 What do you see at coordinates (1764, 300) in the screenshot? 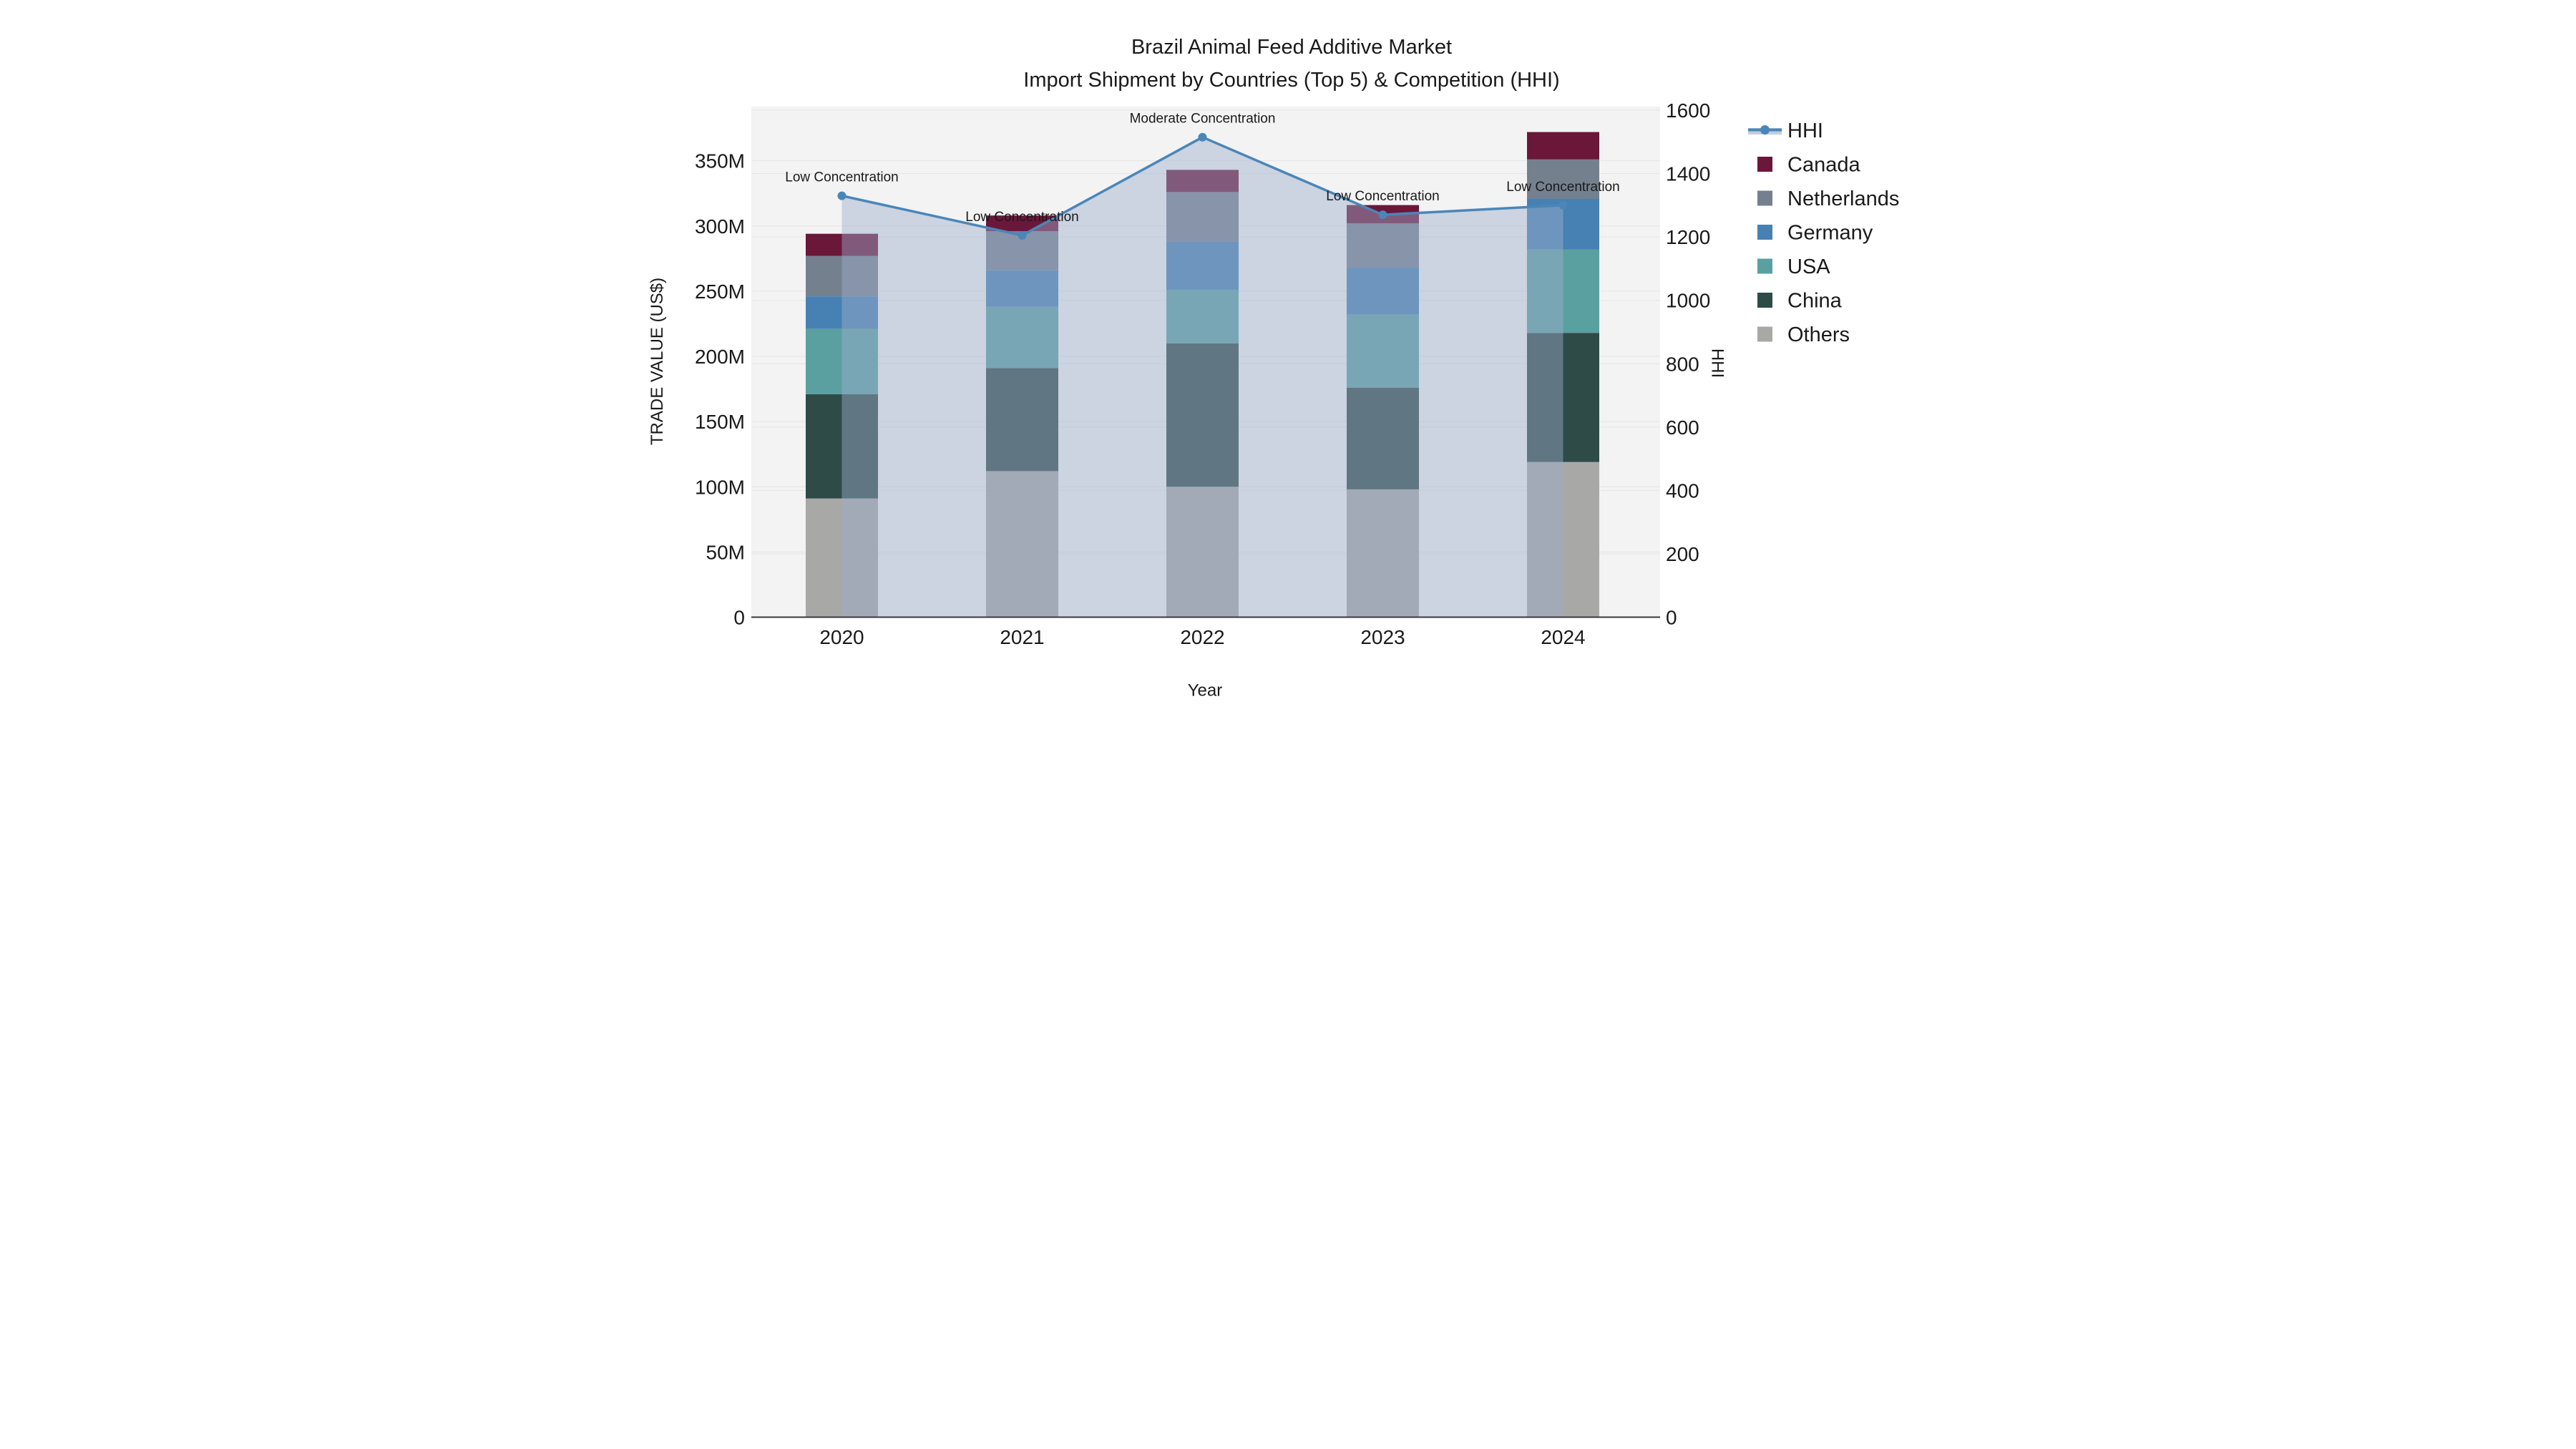
I see `legend-swatch-china` at bounding box center [1764, 300].